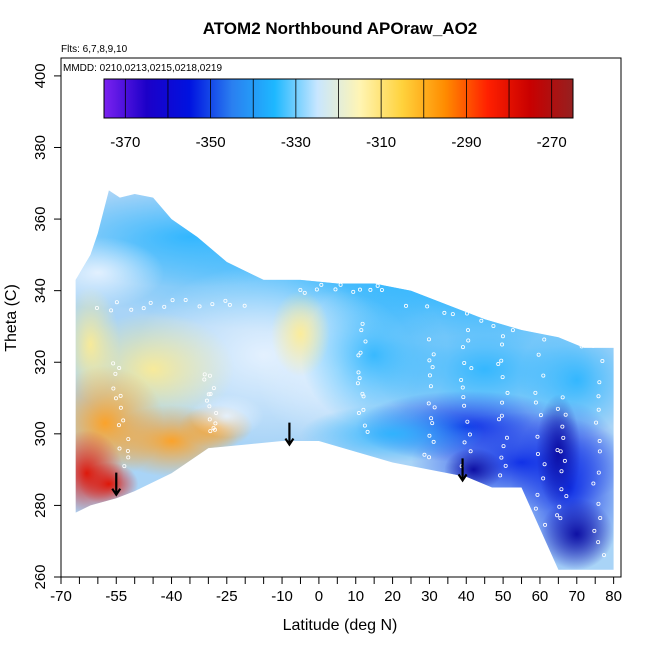 Image resolution: width=650 pixels, height=650 pixels. What do you see at coordinates (613, 596) in the screenshot?
I see `x-tick-label: 80` at bounding box center [613, 596].